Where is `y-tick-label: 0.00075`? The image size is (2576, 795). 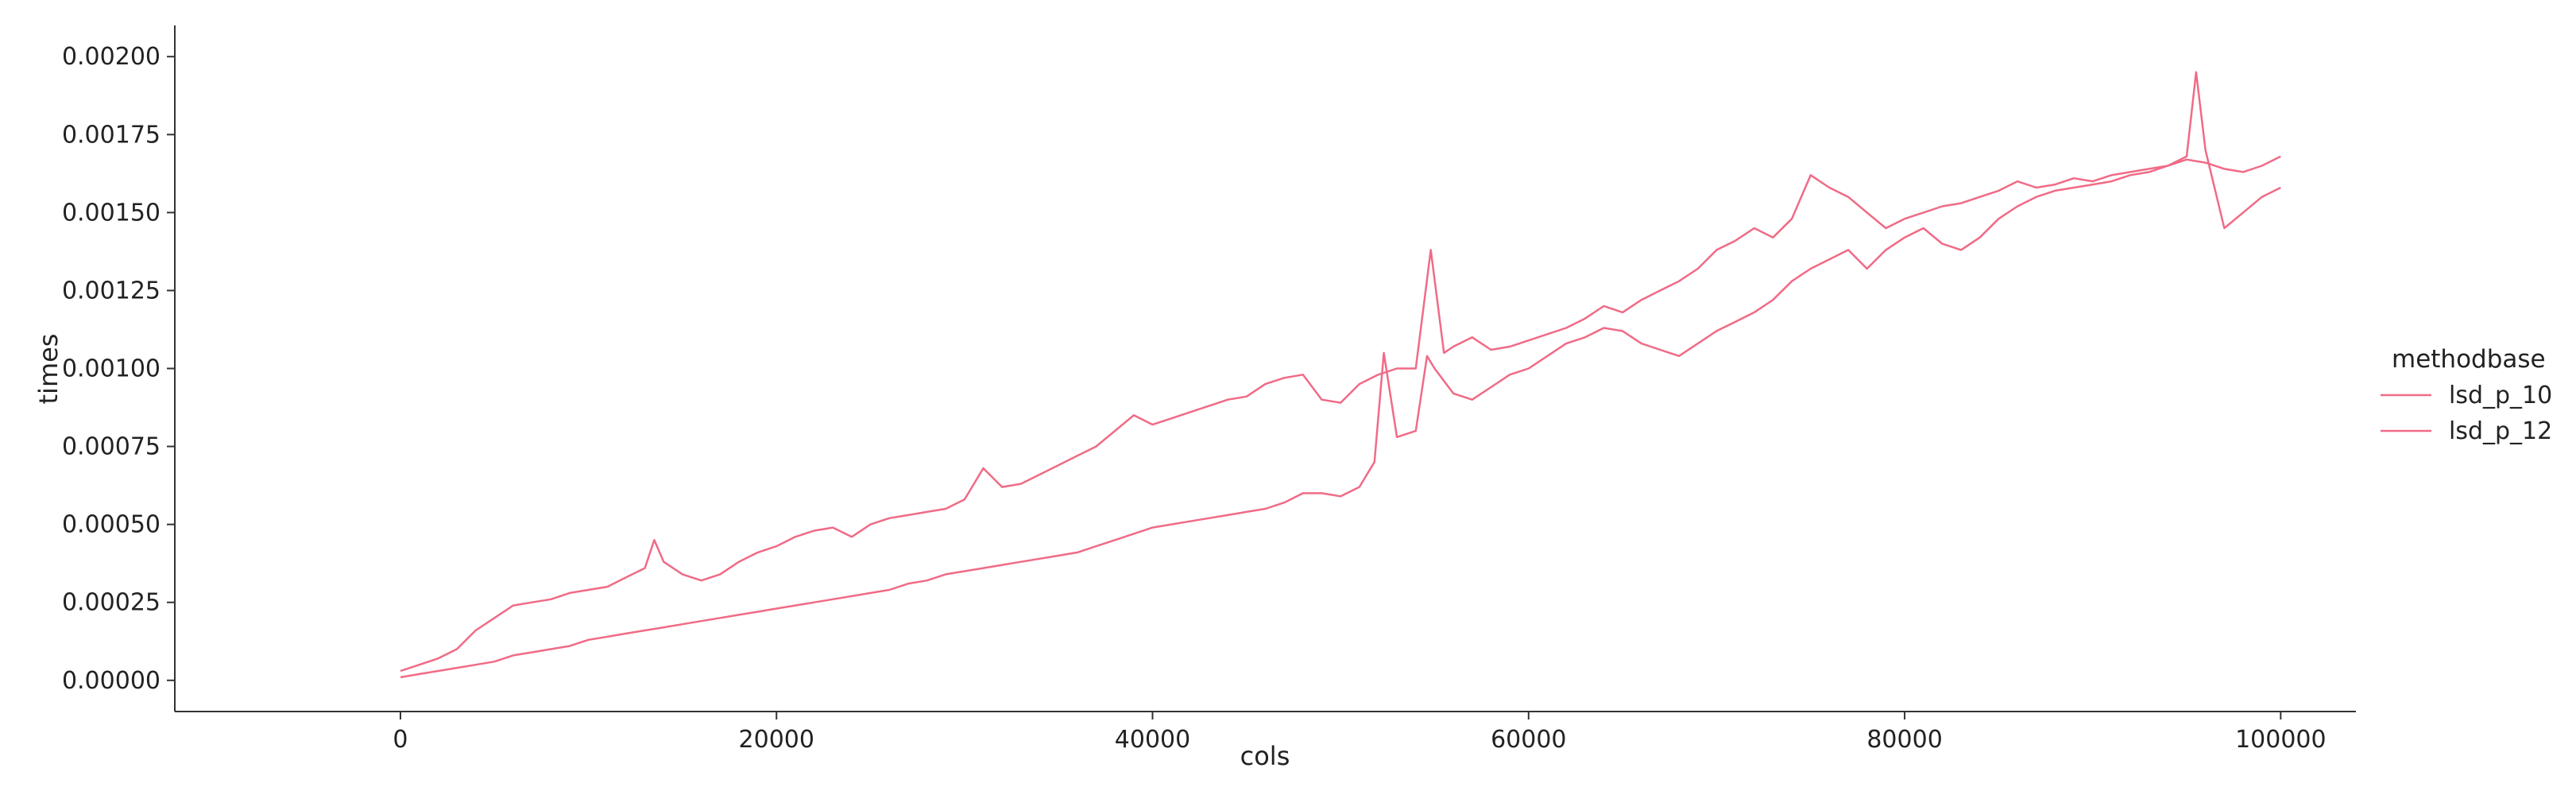
y-tick-label: 0.00075 is located at coordinates (112, 447).